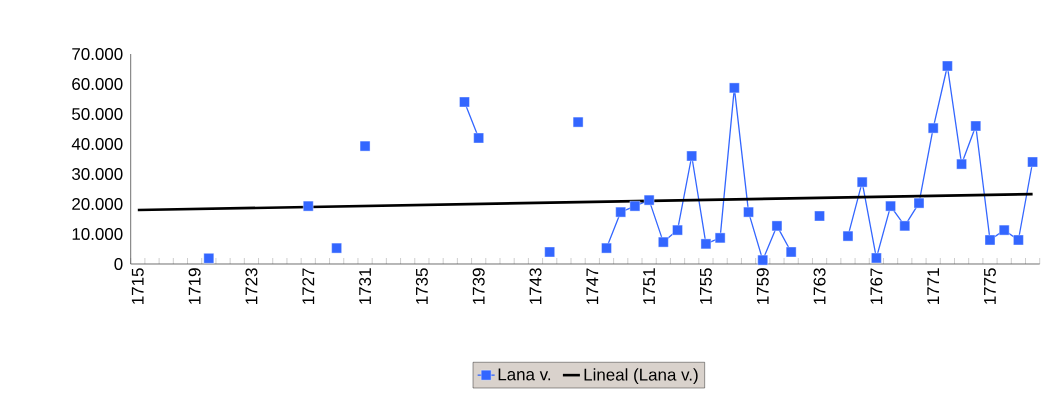 The width and height of the screenshot is (1051, 414). Describe the element at coordinates (649, 286) in the screenshot. I see `x-tick-label: 1751` at that location.